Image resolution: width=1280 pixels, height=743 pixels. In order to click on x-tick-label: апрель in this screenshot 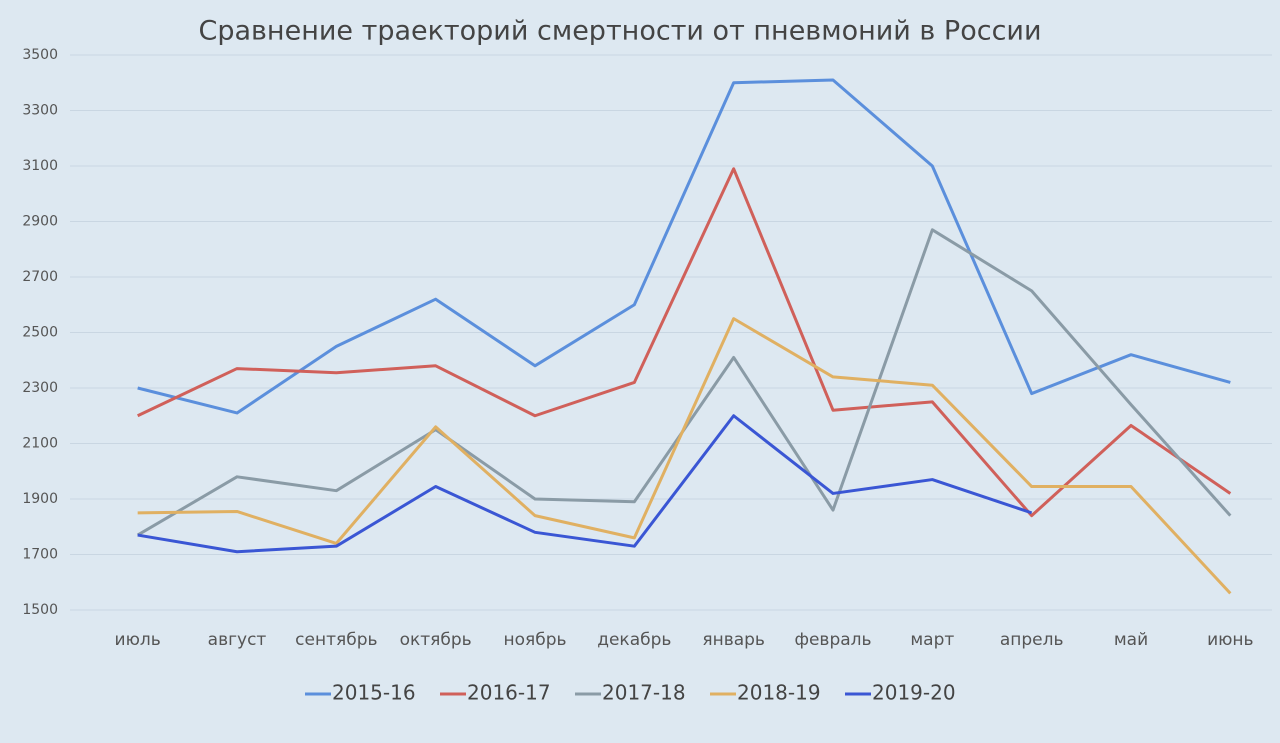, I will do `click(1032, 640)`.